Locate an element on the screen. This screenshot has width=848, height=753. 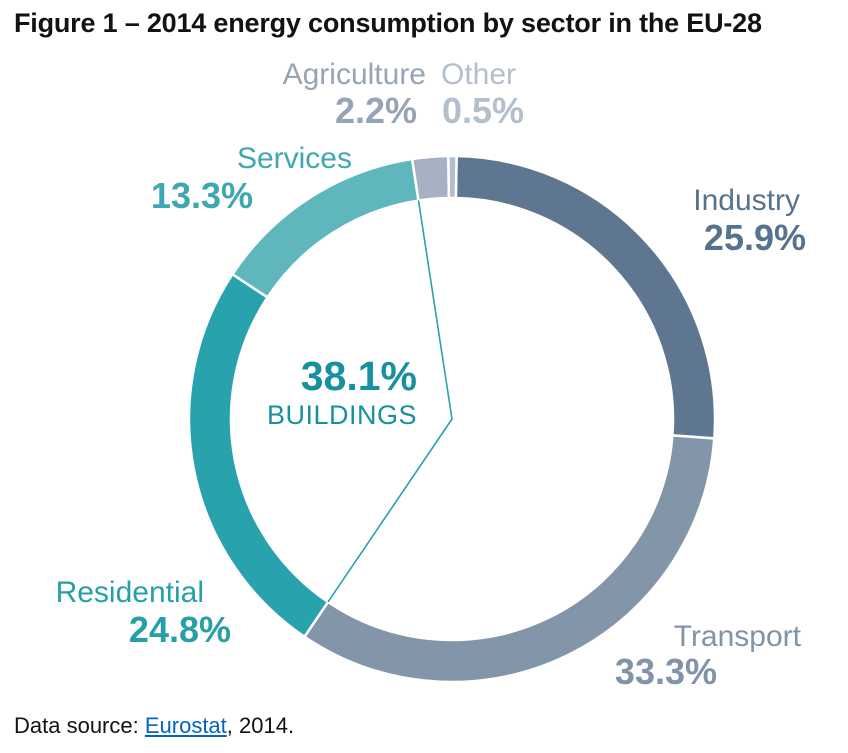
center-annotation-label: BUILDINGS is located at coordinates (341, 415).